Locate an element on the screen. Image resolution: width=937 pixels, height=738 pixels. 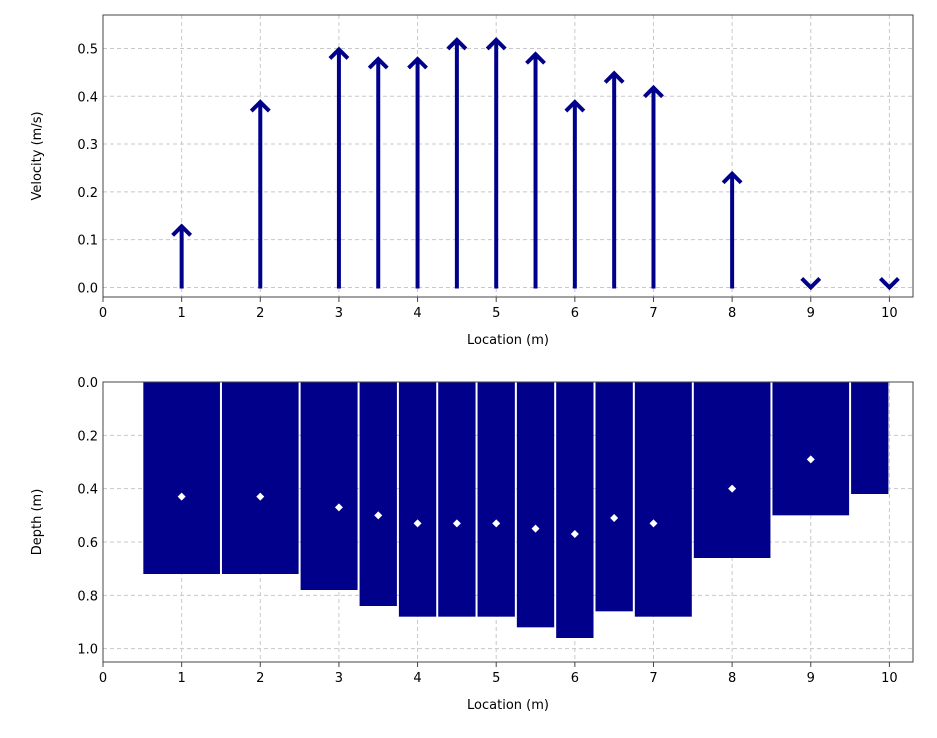
y-tick-label: 0.1 is located at coordinates (87, 241).